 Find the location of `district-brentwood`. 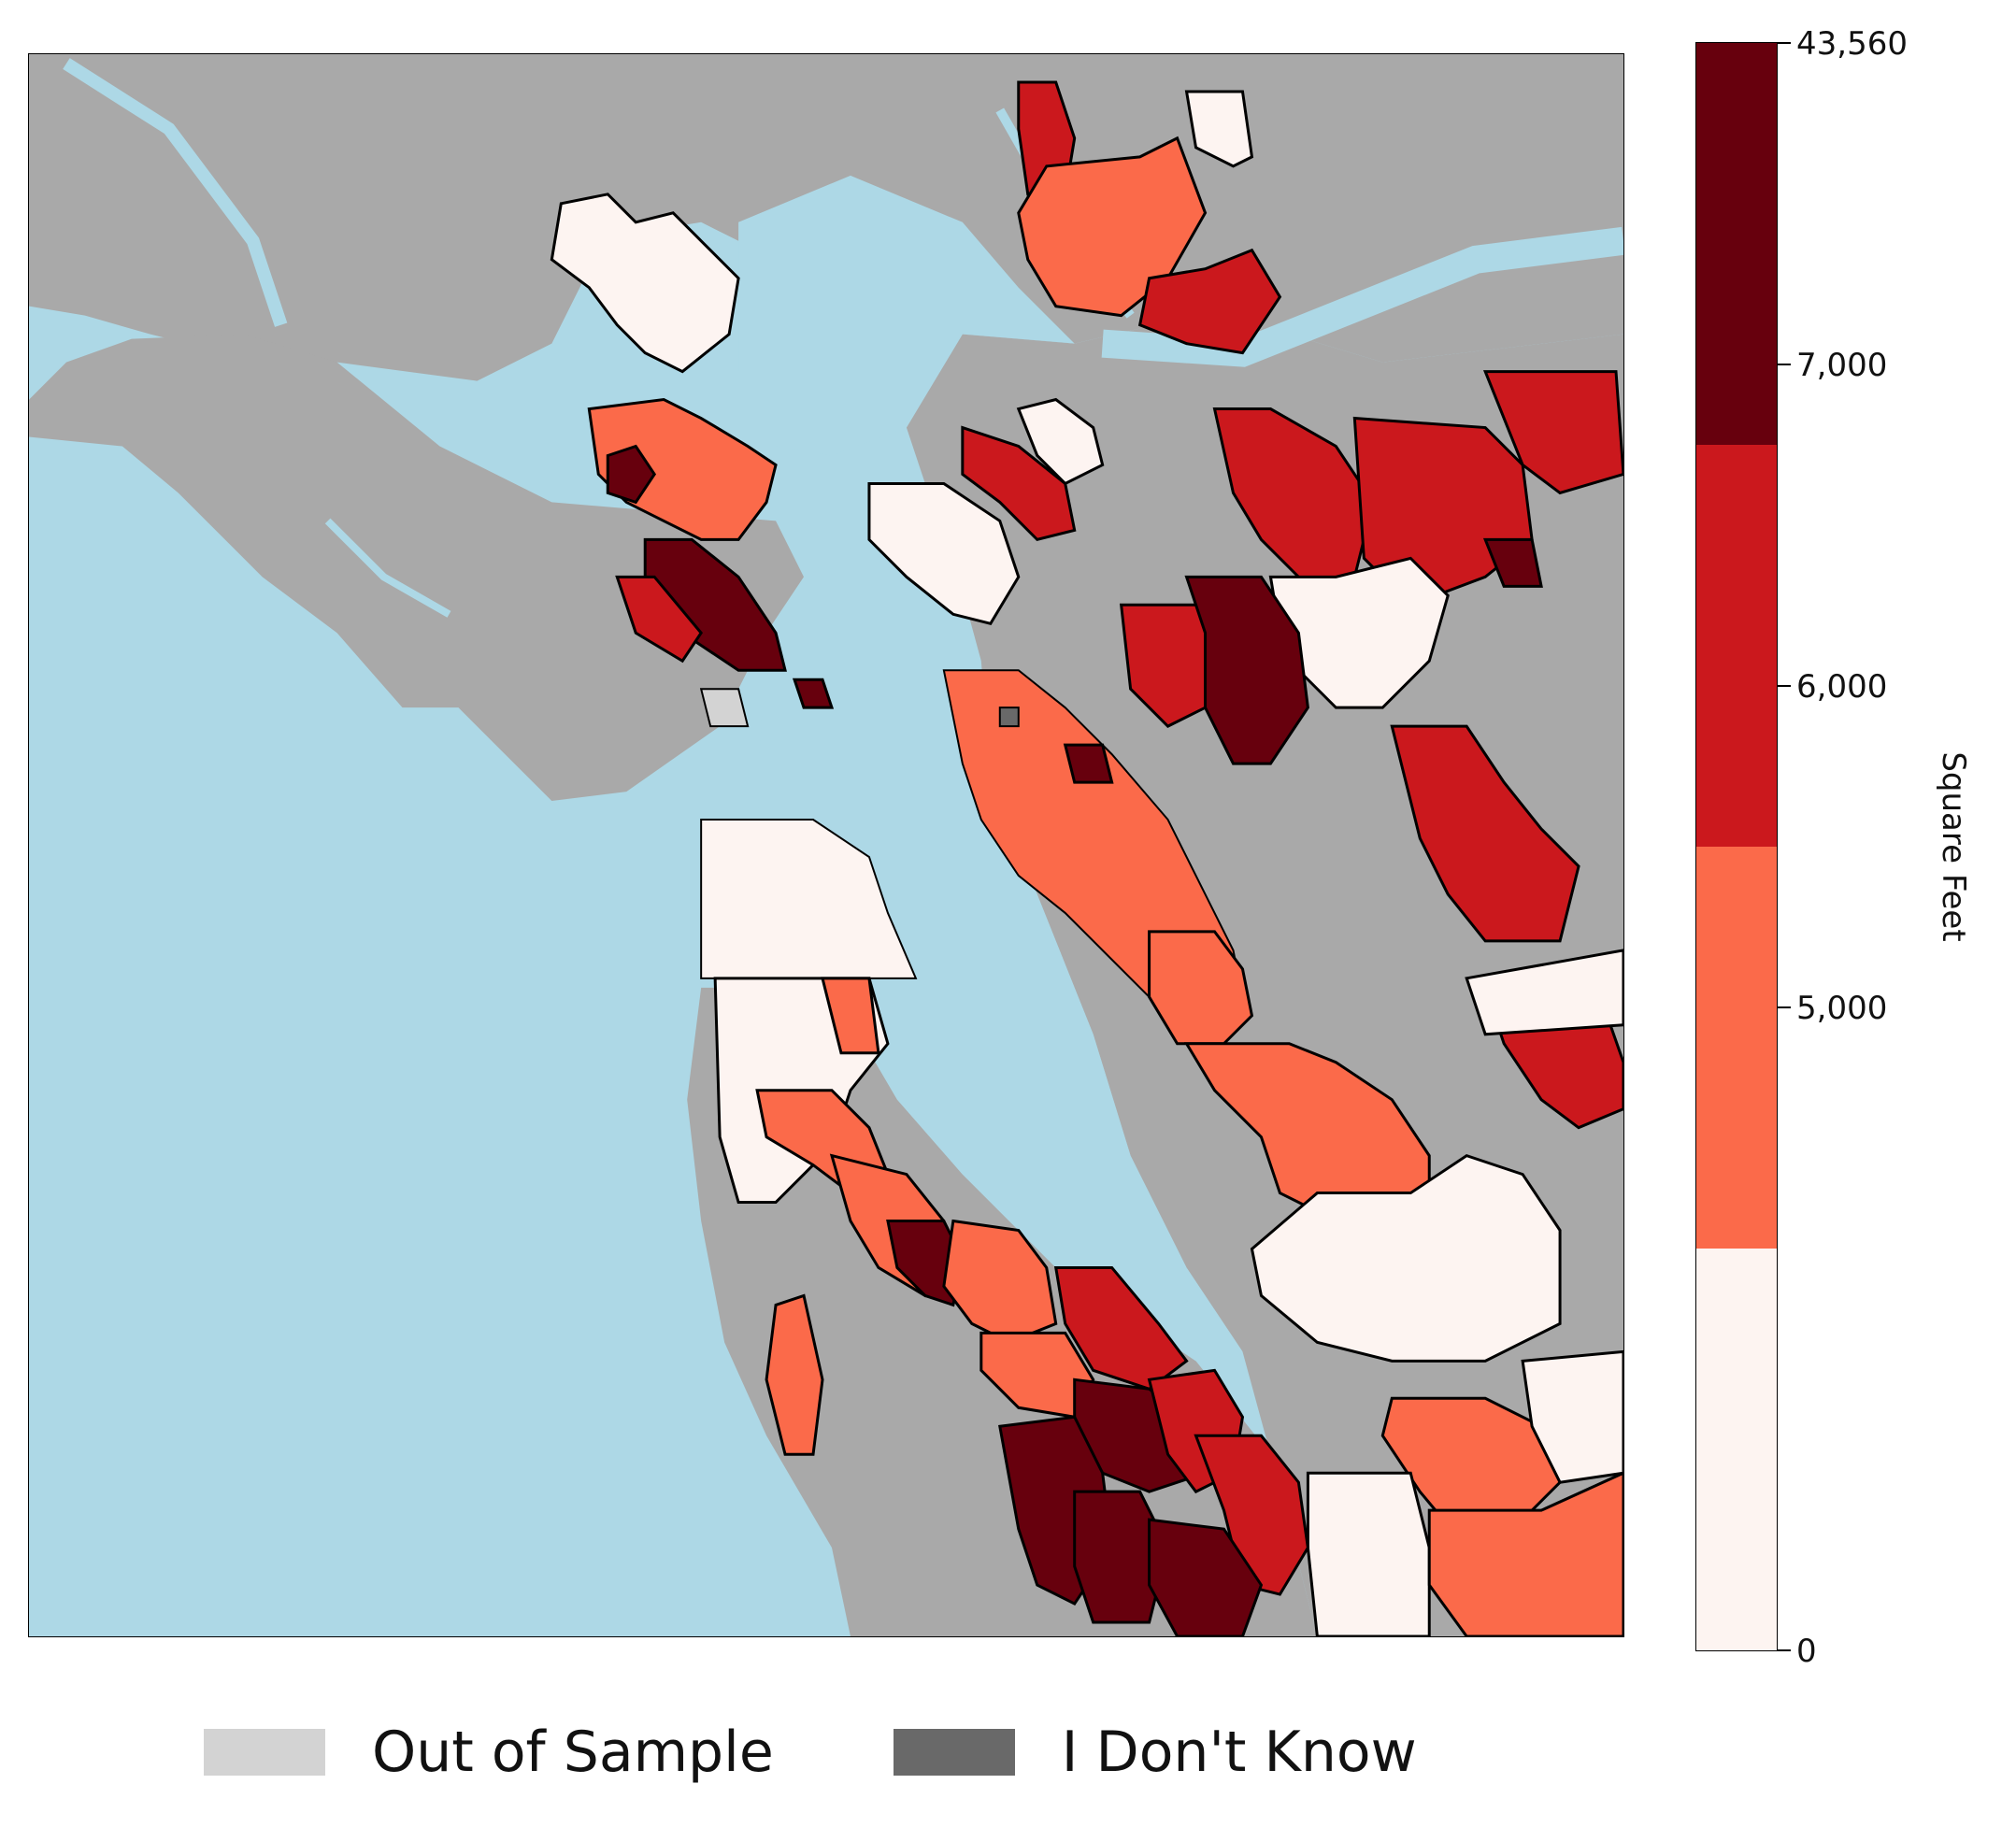

district-brentwood is located at coordinates (1513, 562).